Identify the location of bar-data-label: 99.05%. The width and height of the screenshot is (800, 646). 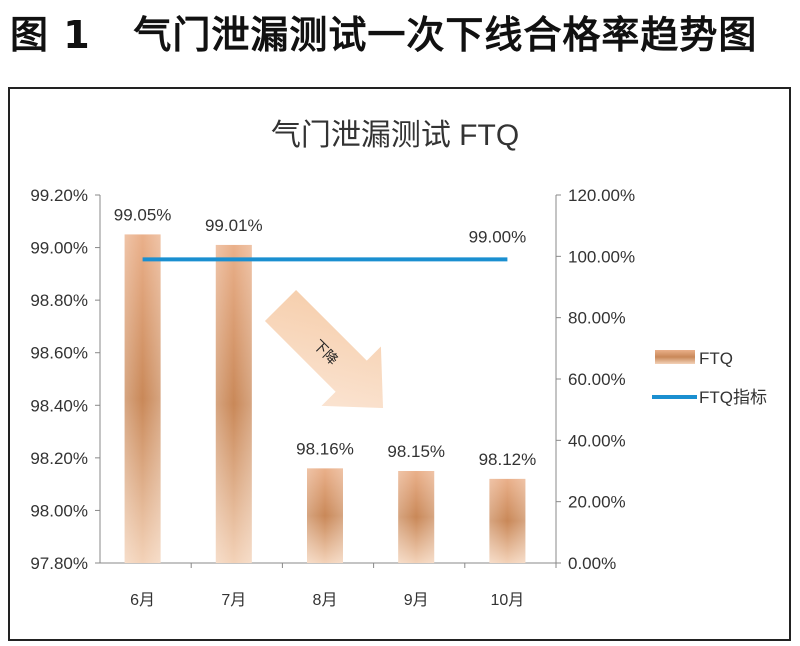
(143, 214).